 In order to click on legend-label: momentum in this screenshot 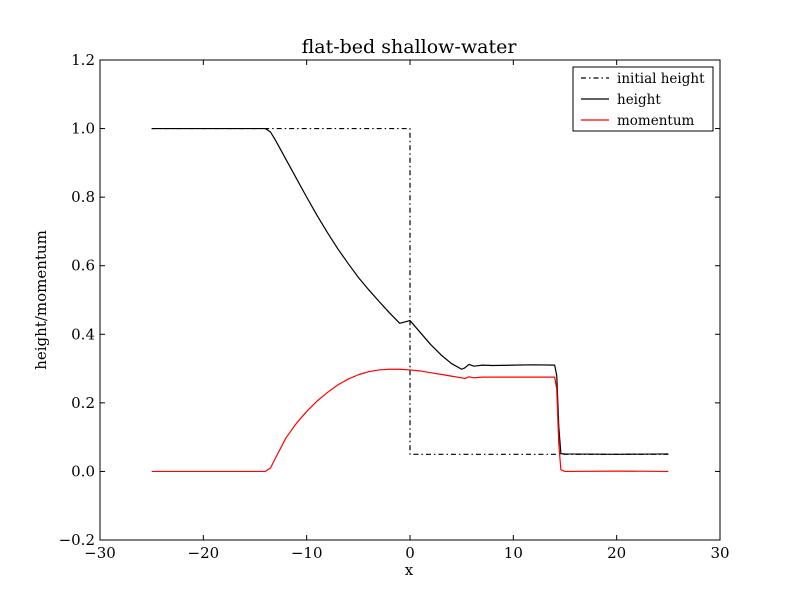, I will do `click(656, 121)`.